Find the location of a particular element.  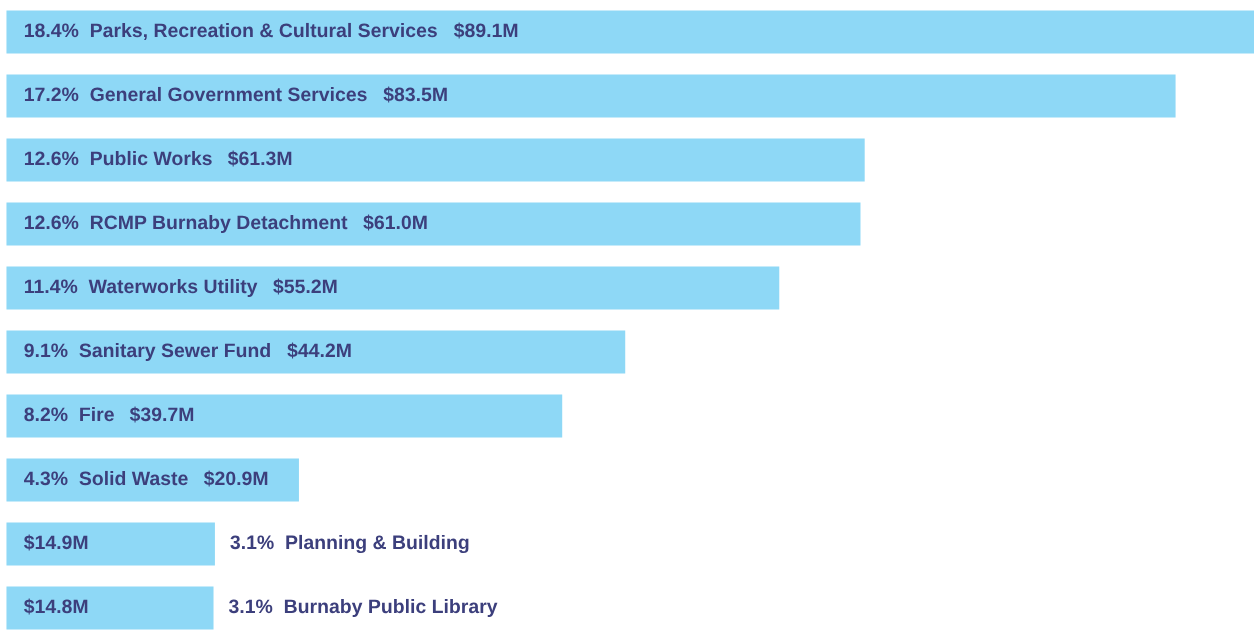

y-tick-label: 18.4% Parks, Recreation & Cultural Services is located at coordinates (230, 31).